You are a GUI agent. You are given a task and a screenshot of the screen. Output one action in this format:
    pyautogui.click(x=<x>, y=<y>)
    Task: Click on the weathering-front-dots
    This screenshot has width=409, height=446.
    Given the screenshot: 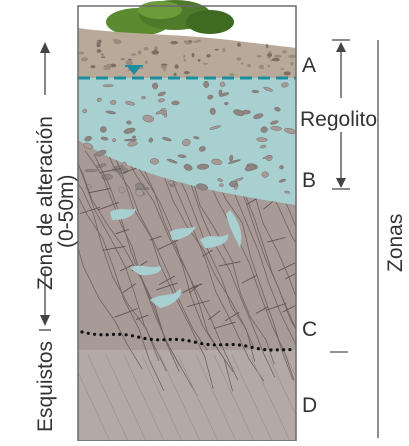 What is the action you would take?
    pyautogui.click(x=186, y=341)
    